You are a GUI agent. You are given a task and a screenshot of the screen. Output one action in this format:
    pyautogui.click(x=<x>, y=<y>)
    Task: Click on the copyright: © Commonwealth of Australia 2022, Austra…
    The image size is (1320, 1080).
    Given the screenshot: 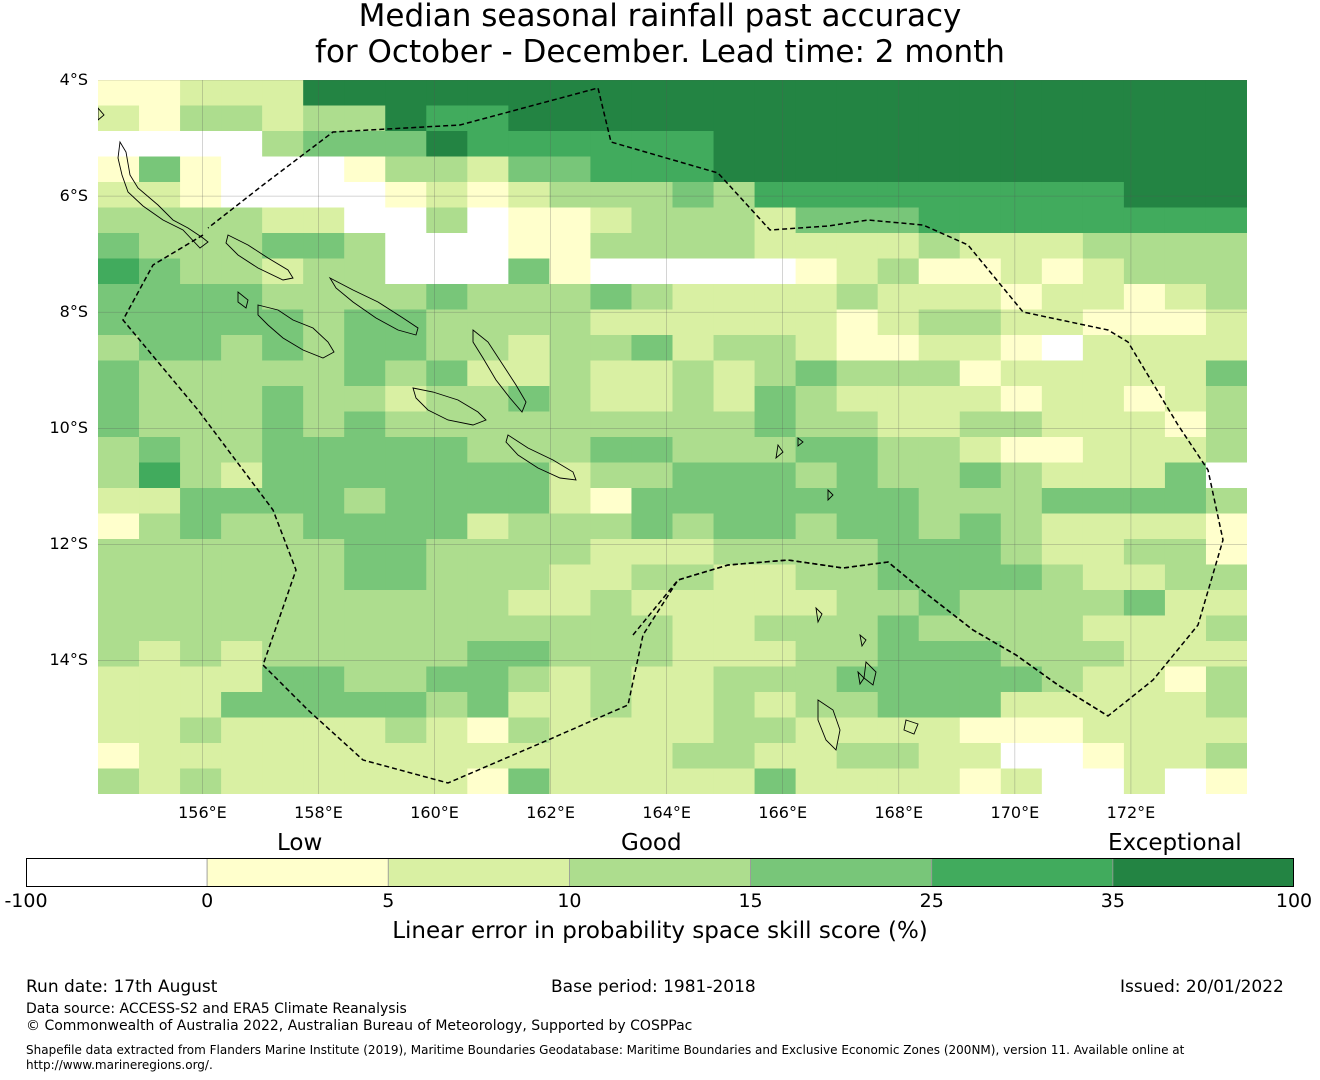 What is the action you would take?
    pyautogui.click(x=359, y=1026)
    